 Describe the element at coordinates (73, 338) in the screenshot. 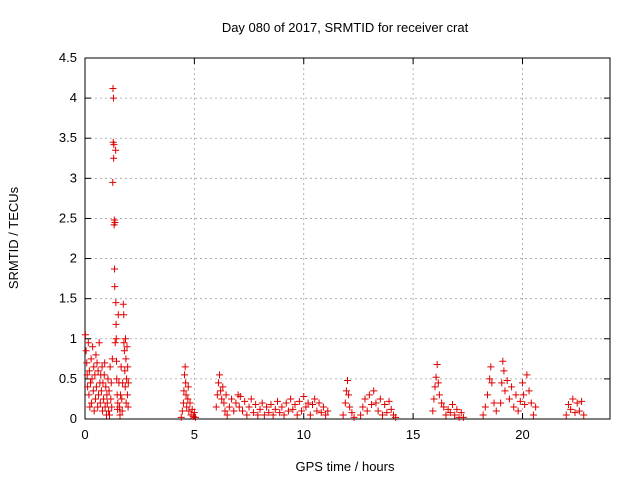

I see `y-tick-label: 1` at that location.